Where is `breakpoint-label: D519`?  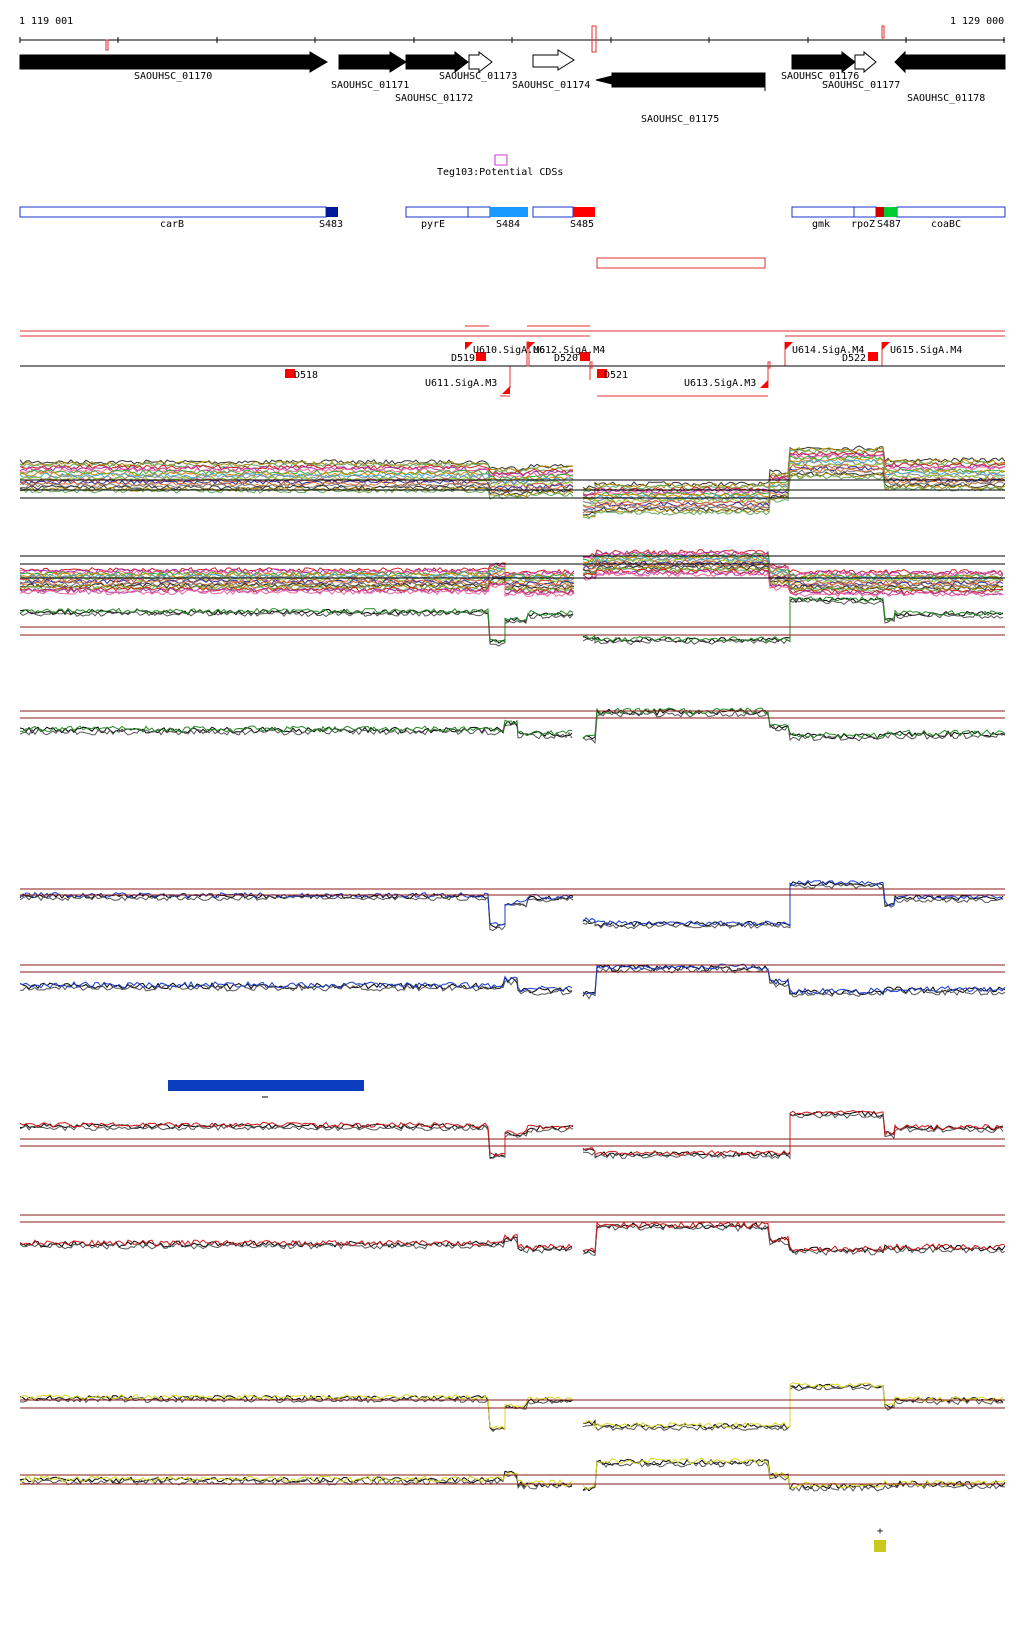 breakpoint-label: D519 is located at coordinates (463, 358).